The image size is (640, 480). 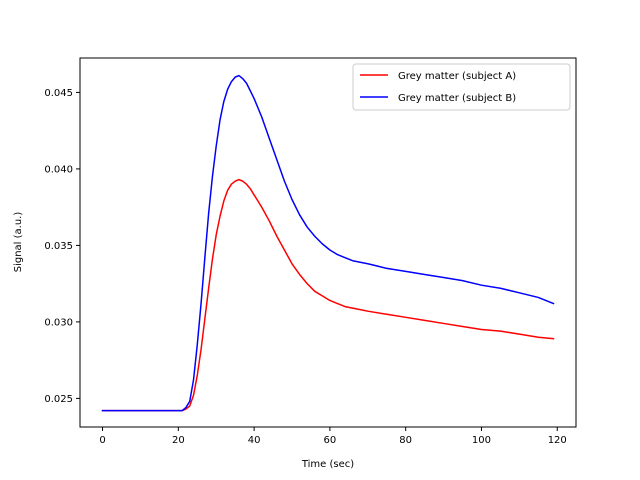 I want to click on y-axis-ticks: 0.025 0.030 0.035 0.040 0.045, so click(x=62, y=246).